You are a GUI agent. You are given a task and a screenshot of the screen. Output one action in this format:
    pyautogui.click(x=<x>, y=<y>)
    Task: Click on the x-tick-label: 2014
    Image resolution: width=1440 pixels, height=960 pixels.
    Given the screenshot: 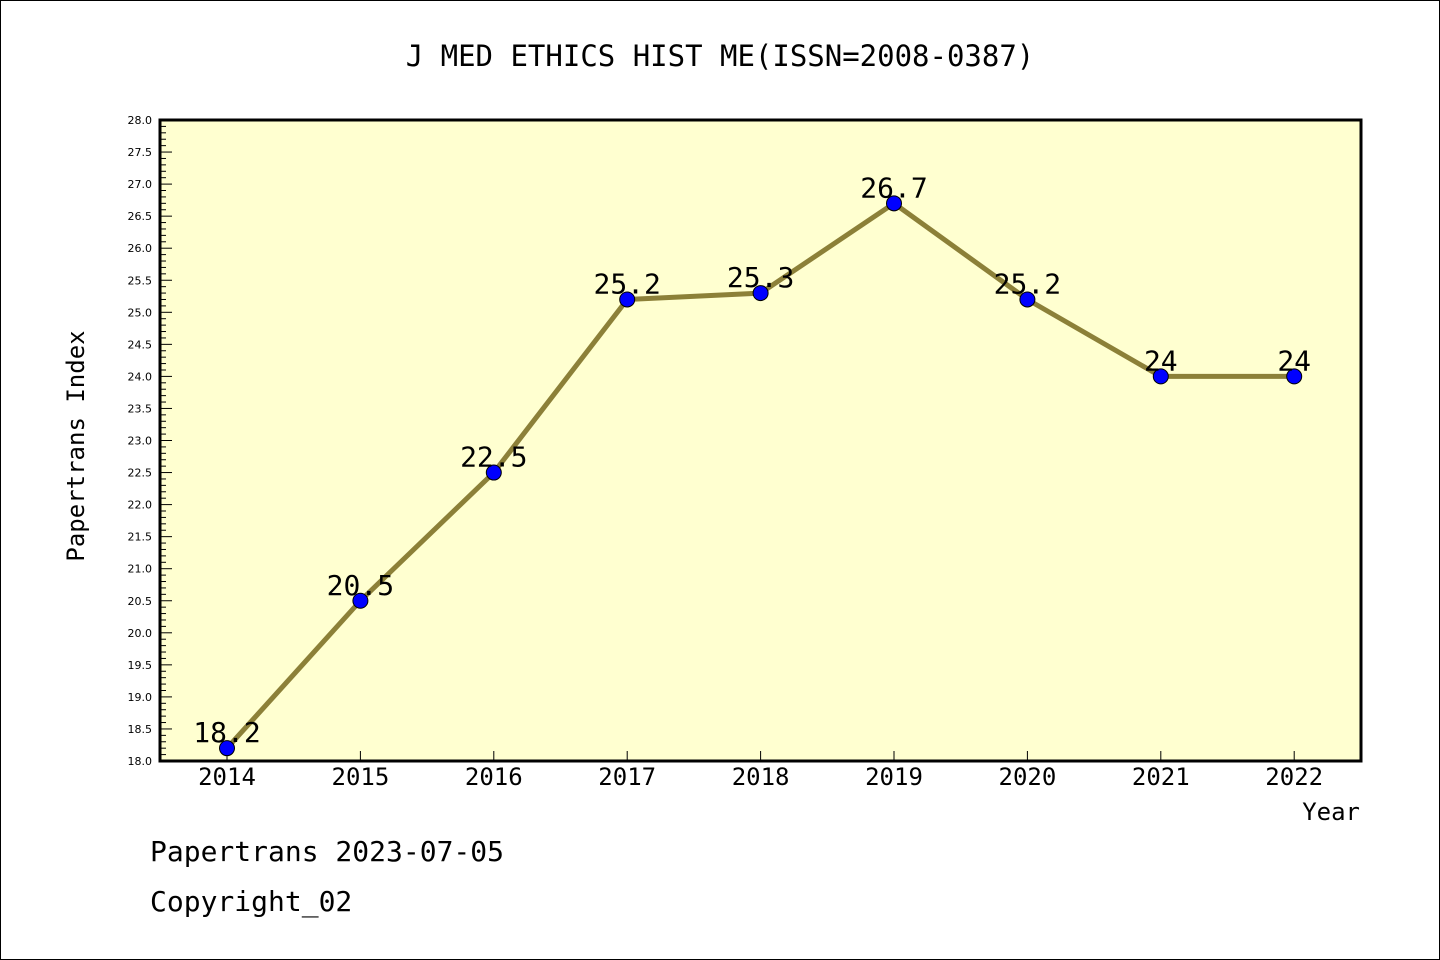 What is the action you would take?
    pyautogui.click(x=227, y=777)
    